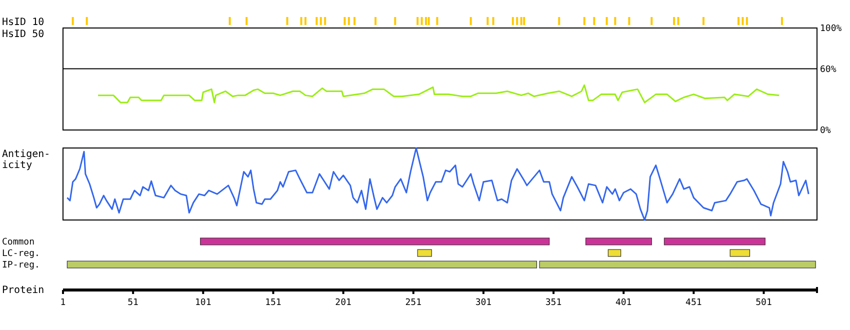  I want to click on y-tick-label: 60%, so click(828, 69).